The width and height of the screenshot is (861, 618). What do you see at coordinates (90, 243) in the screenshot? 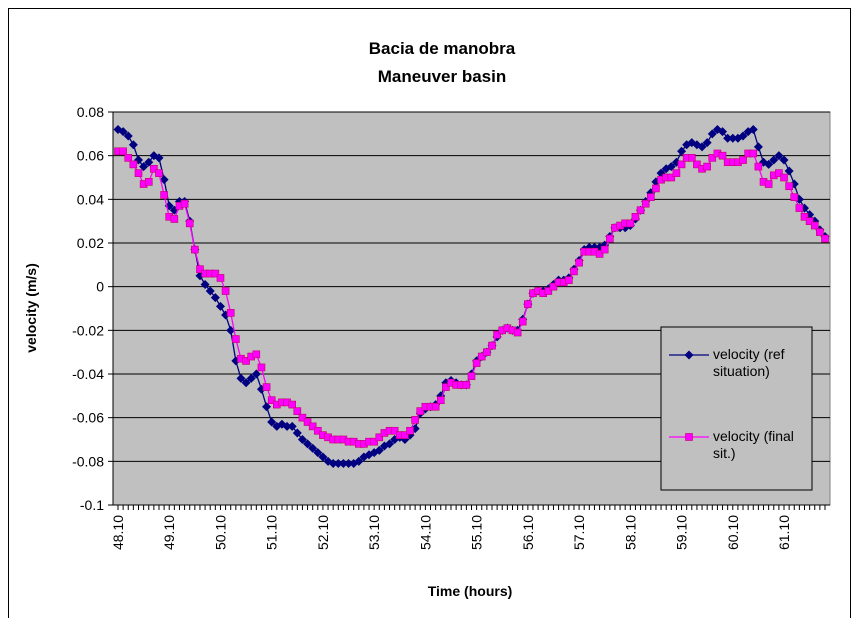
I see `y-tick-label: 0.02` at bounding box center [90, 243].